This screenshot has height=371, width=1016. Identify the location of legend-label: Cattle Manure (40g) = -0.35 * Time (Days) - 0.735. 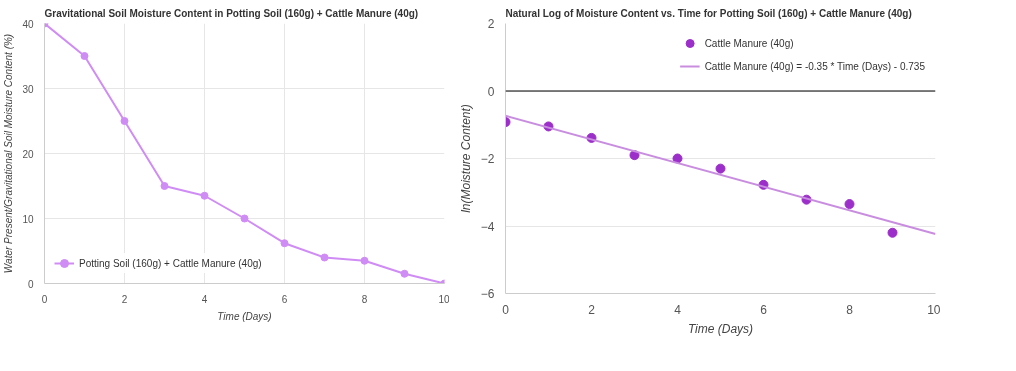
(814, 66).